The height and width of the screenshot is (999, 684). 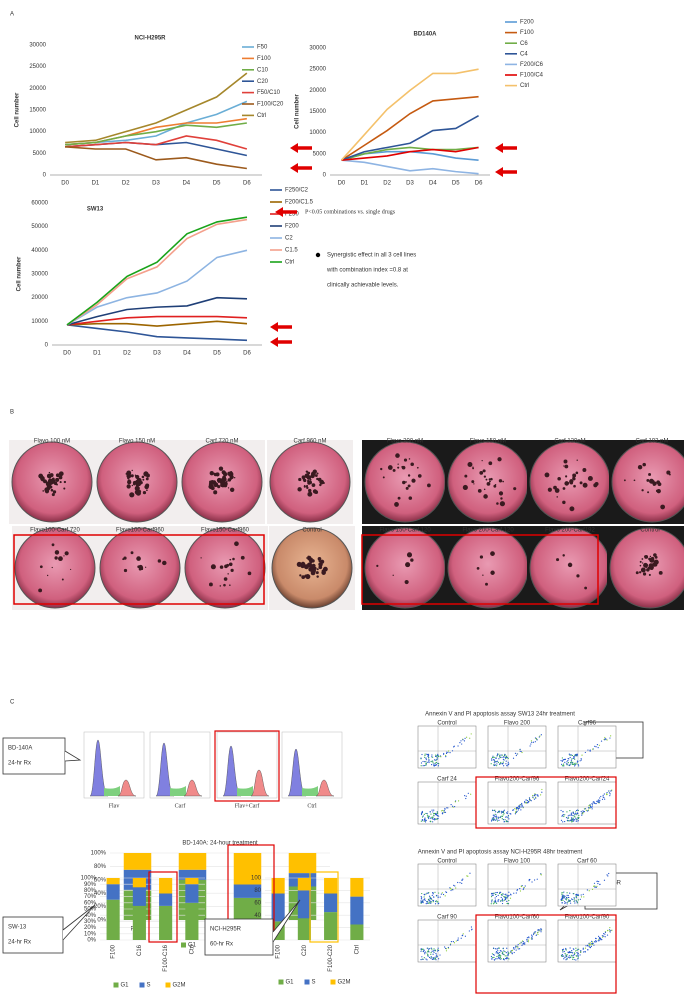 I want to click on legend-label: G2M, so click(x=344, y=983).